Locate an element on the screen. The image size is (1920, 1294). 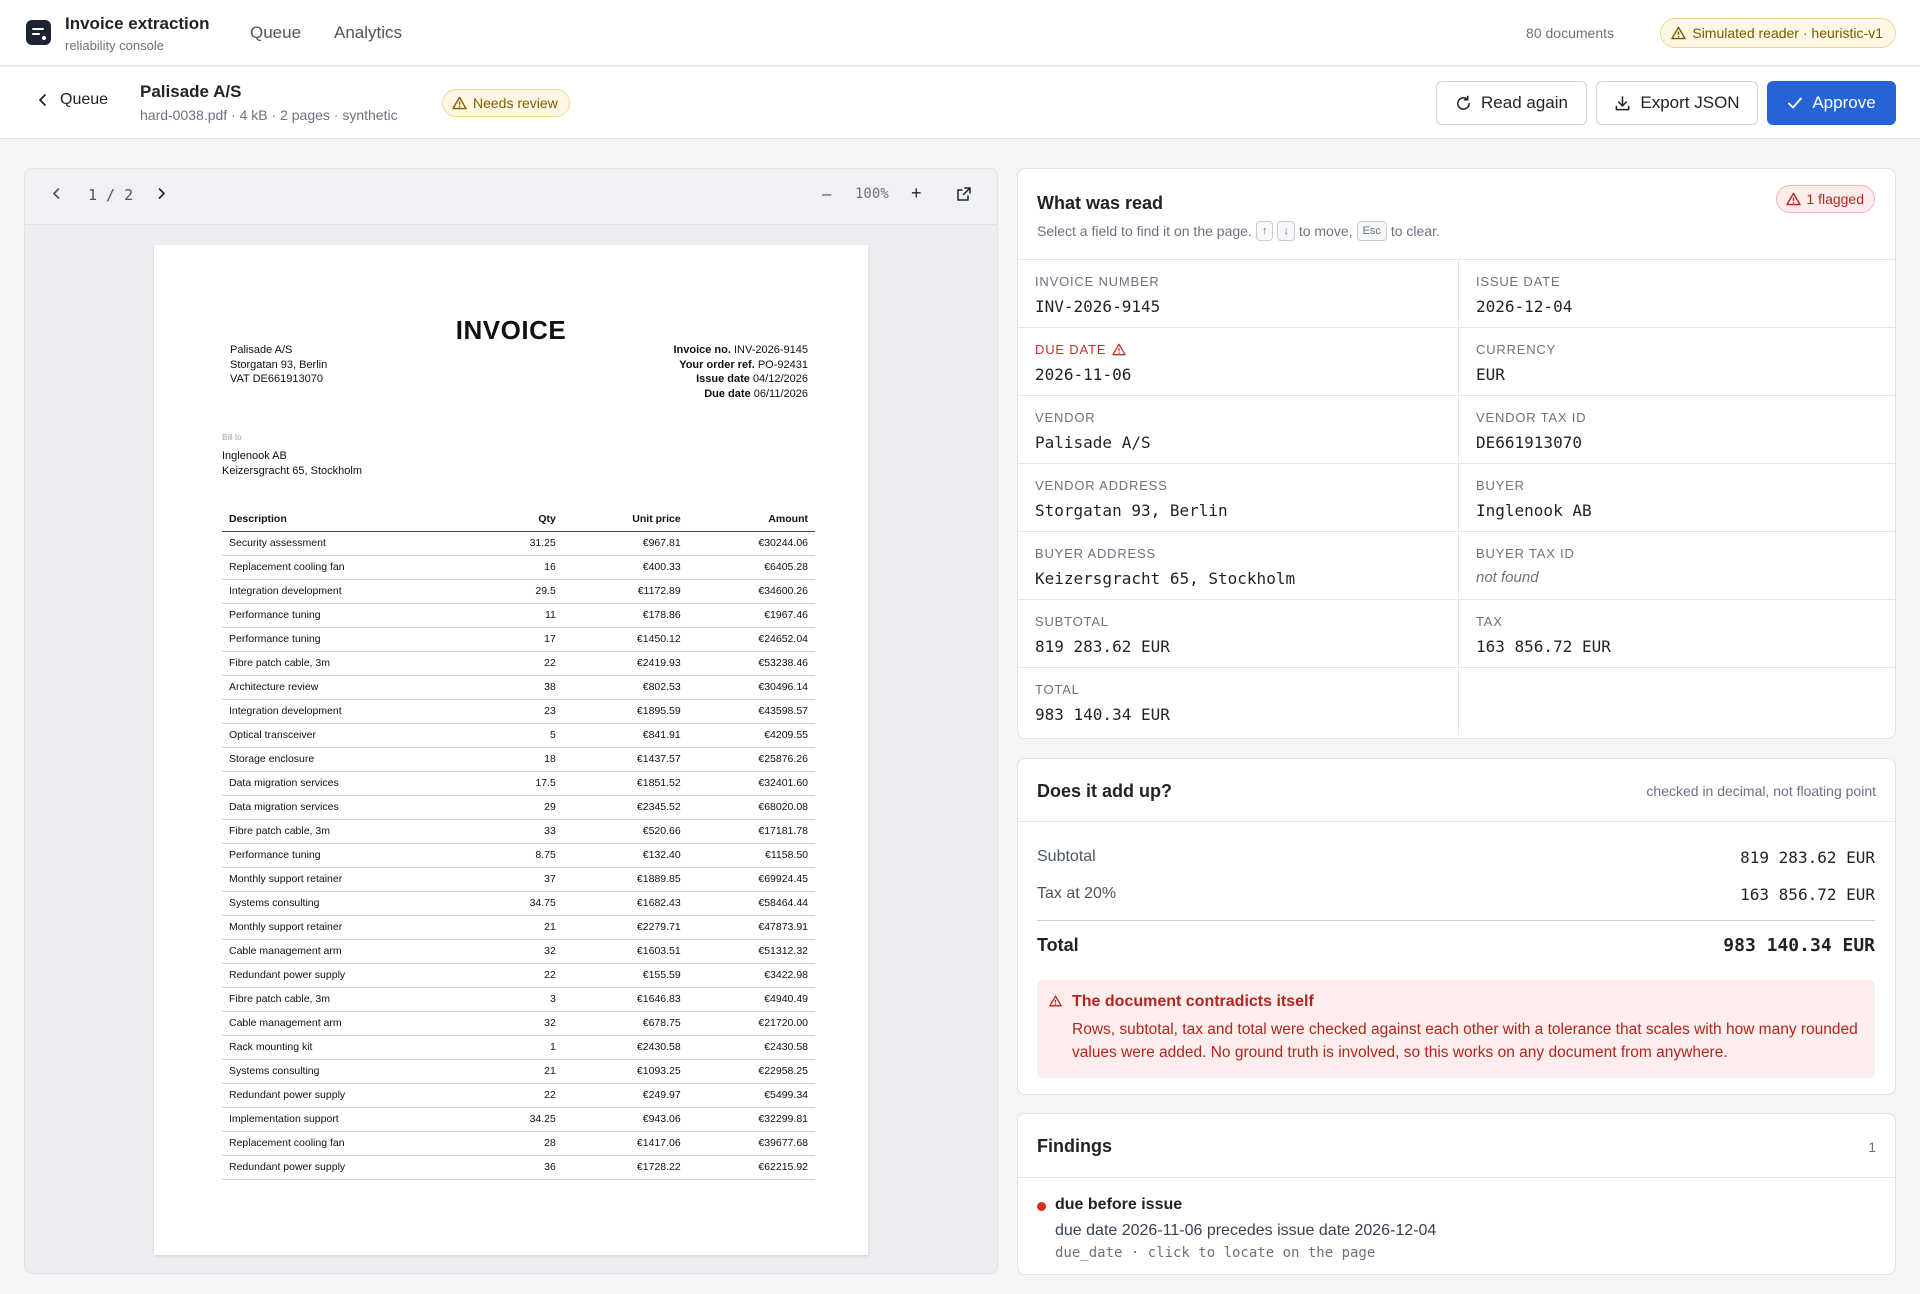
finding-title: due before issue is located at coordinates (1119, 1204).